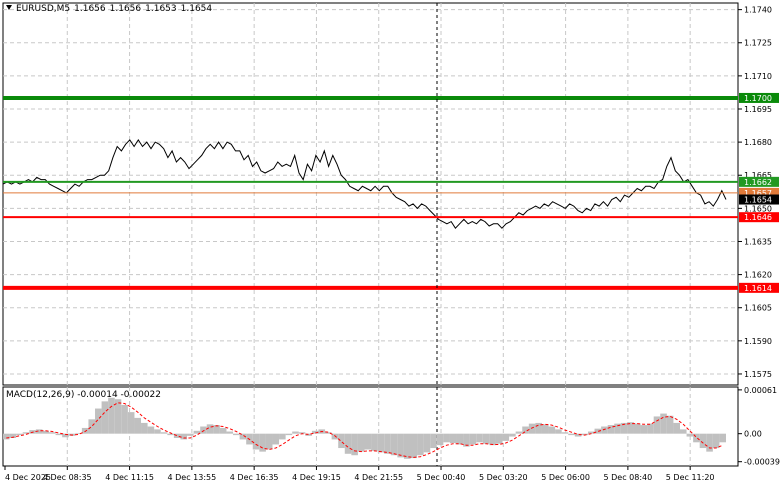 This screenshot has width=781, height=492. I want to click on macd-y-tick-label: 0.00, so click(753, 434).